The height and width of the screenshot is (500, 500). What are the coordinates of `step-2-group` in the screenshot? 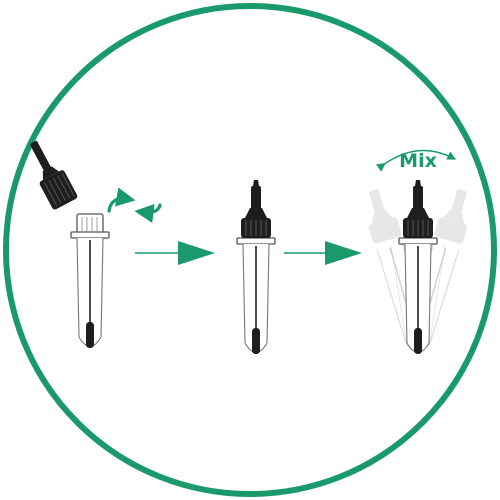 It's located at (256, 267).